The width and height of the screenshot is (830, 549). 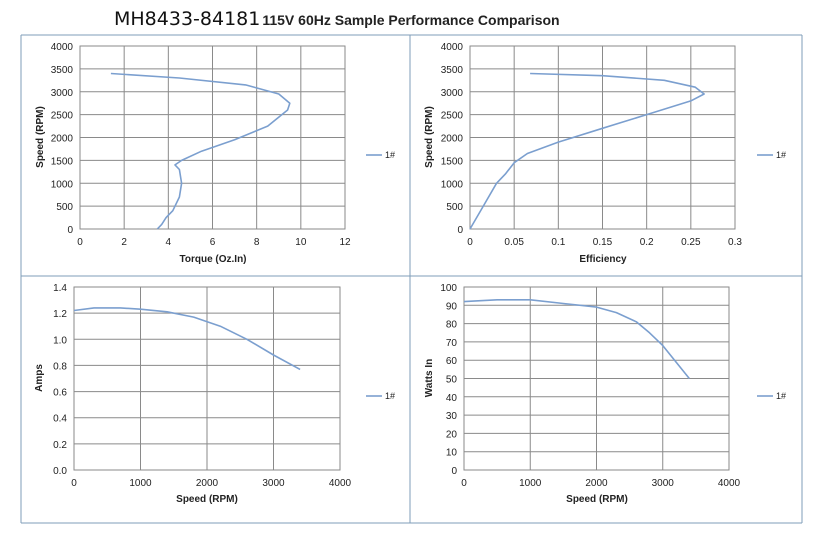 What do you see at coordinates (452, 416) in the screenshot?
I see `y-tick-label: 30` at bounding box center [452, 416].